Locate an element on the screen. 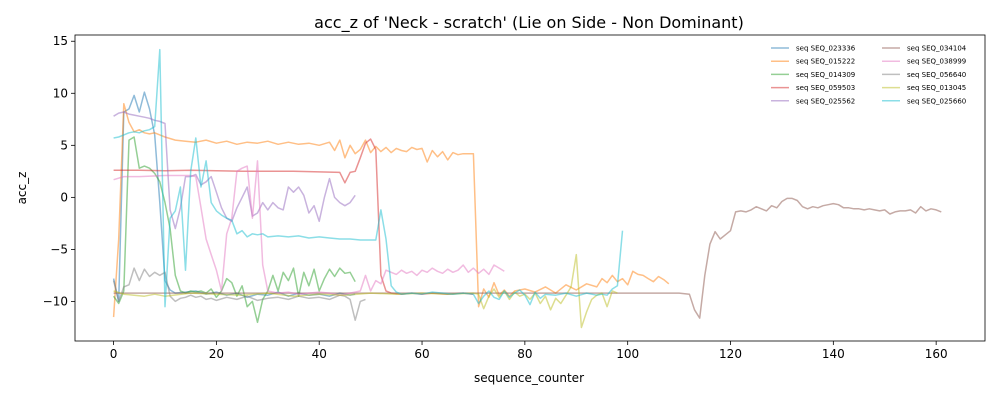 Image resolution: width=1000 pixels, height=400 pixels. x-tick-label: 160 is located at coordinates (936, 354).